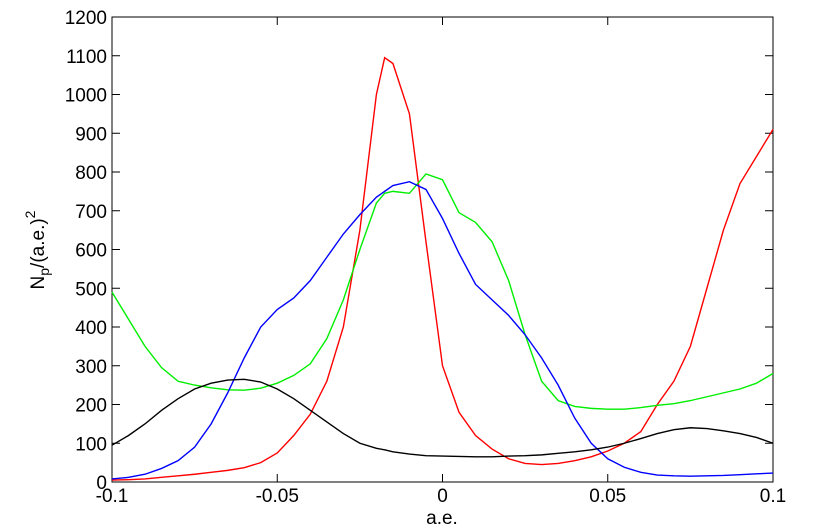  Describe the element at coordinates (773, 496) in the screenshot. I see `x-tick-label: 0.1` at that location.